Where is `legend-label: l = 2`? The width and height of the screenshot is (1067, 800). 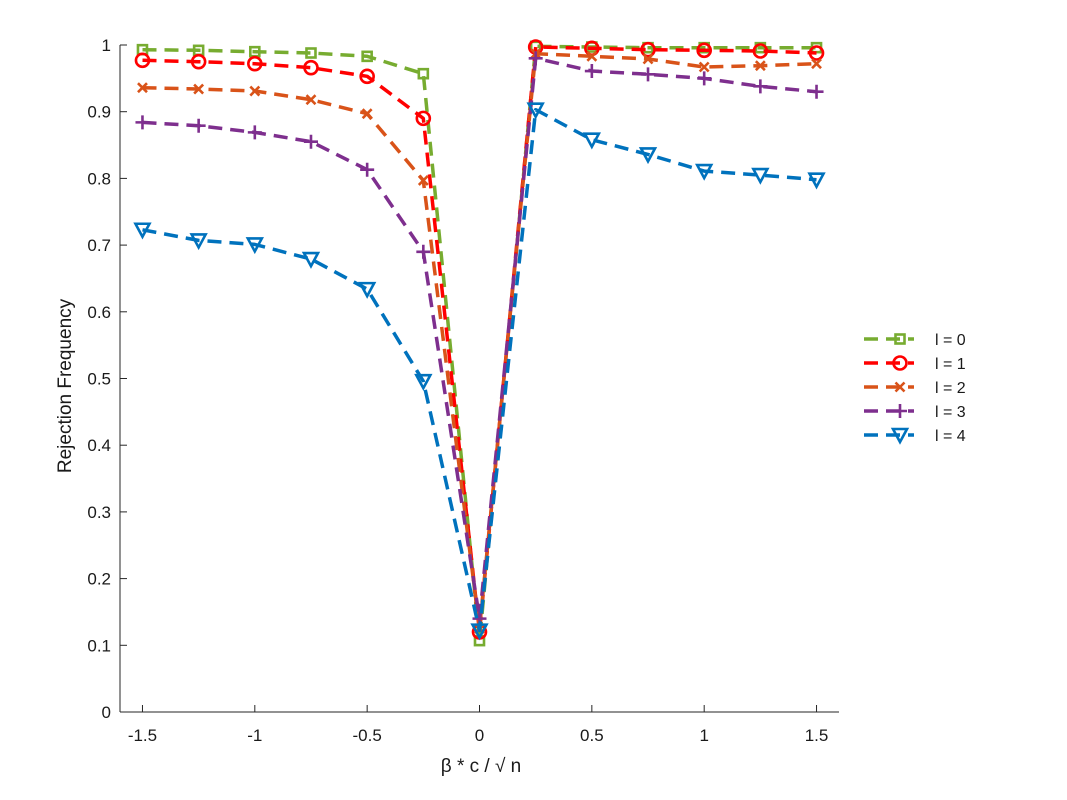
legend-label: l = 2 is located at coordinates (950, 388).